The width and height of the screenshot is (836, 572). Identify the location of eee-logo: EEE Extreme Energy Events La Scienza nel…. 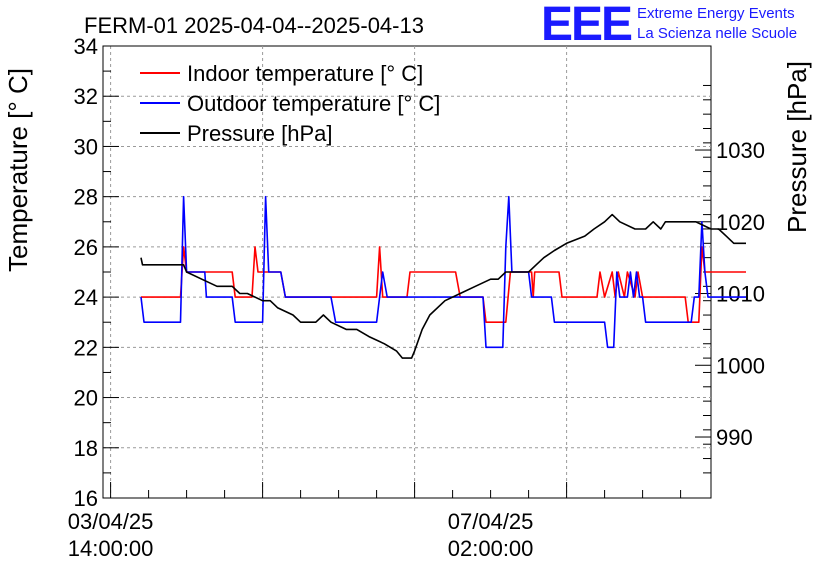
(669, 25).